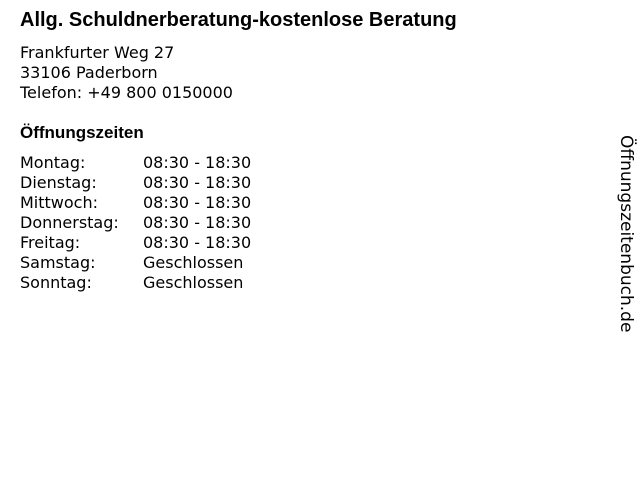  Describe the element at coordinates (626, 234) in the screenshot. I see `watermark-text: Öffnungszeitenbuch.de` at that location.